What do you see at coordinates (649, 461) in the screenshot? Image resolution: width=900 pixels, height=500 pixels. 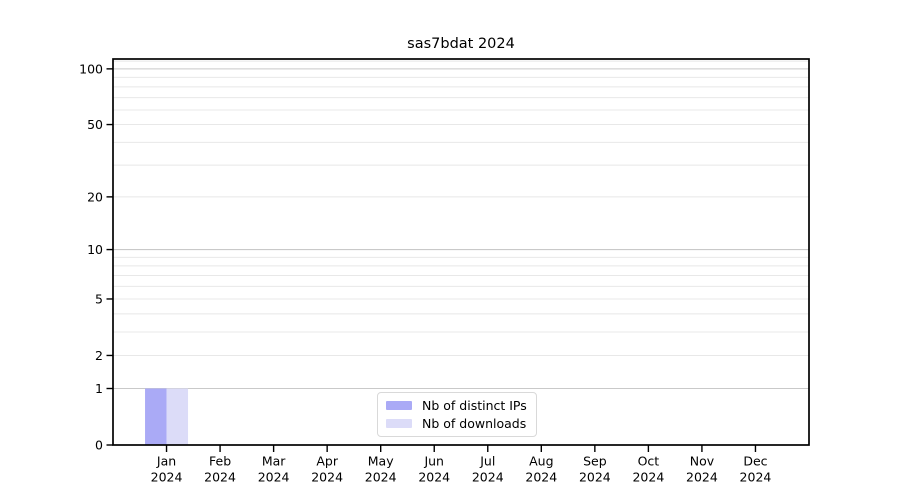 I see `x-tick-label-month: Oct` at bounding box center [649, 461].